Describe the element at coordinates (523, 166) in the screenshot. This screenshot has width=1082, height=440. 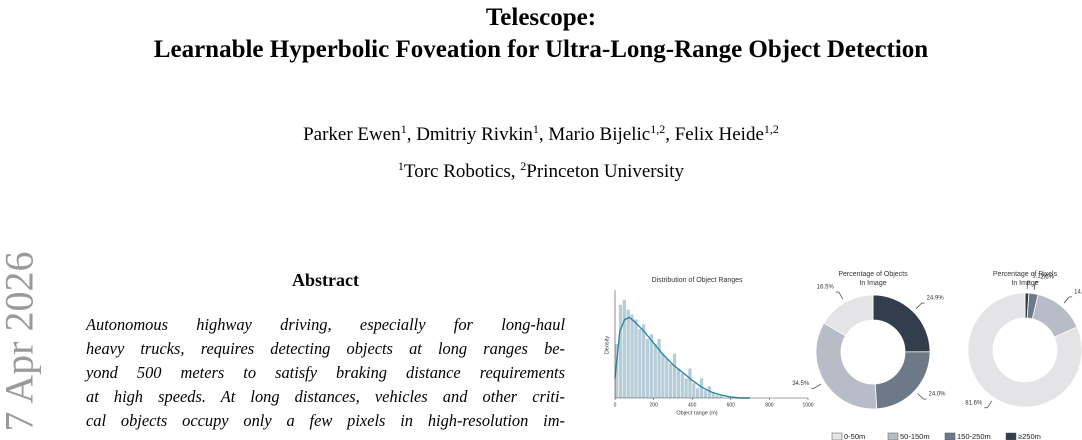
I see `affil-sup: 2` at that location.